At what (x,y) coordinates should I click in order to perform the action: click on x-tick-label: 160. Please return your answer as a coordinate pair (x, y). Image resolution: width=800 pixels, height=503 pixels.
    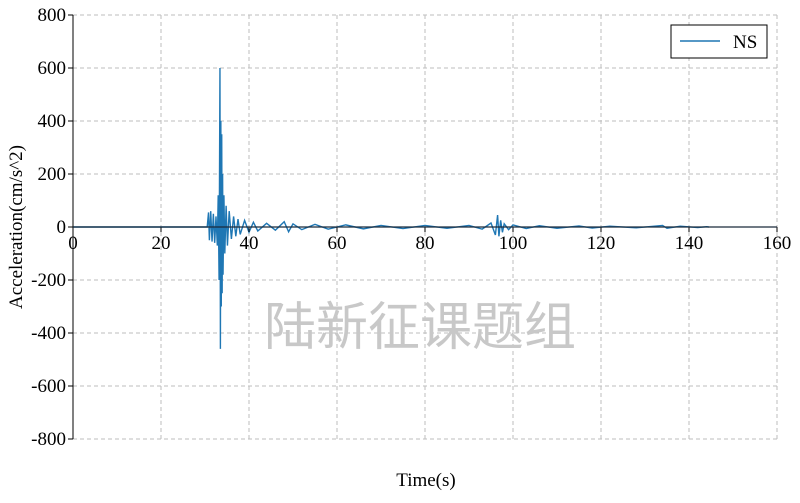
    Looking at the image, I should click on (777, 243).